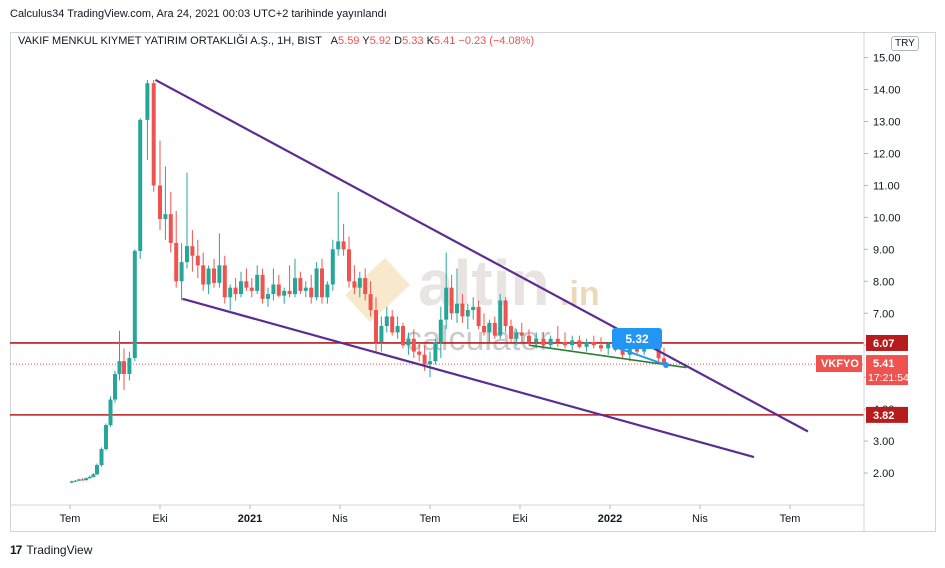  I want to click on high-label: Y, so click(366, 41).